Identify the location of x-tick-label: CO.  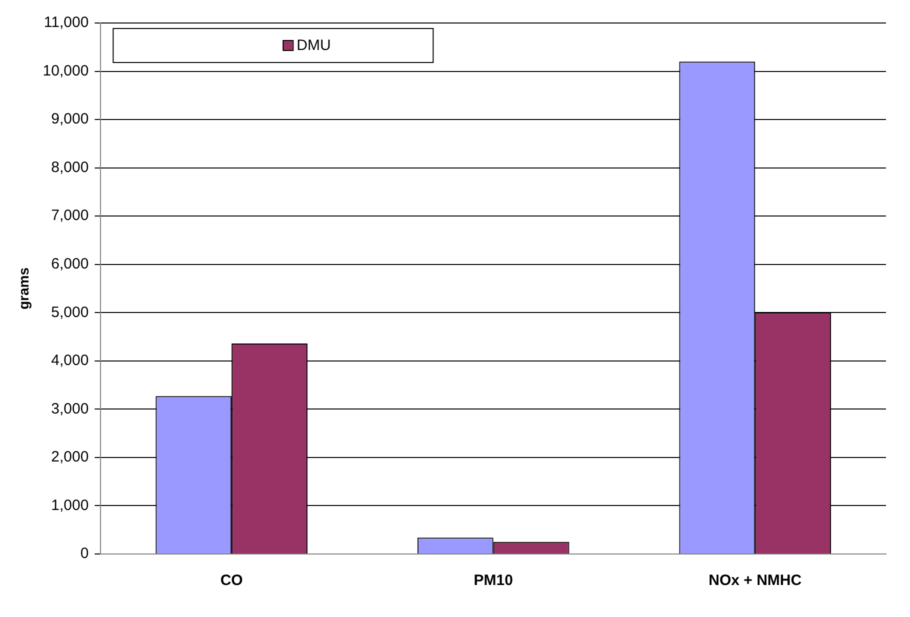
(232, 581).